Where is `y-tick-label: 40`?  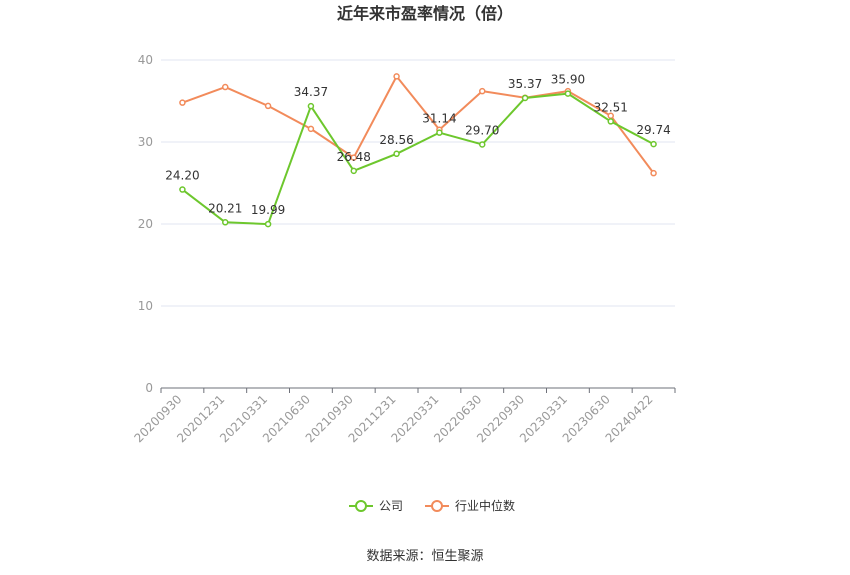
y-tick-label: 40 is located at coordinates (145, 60).